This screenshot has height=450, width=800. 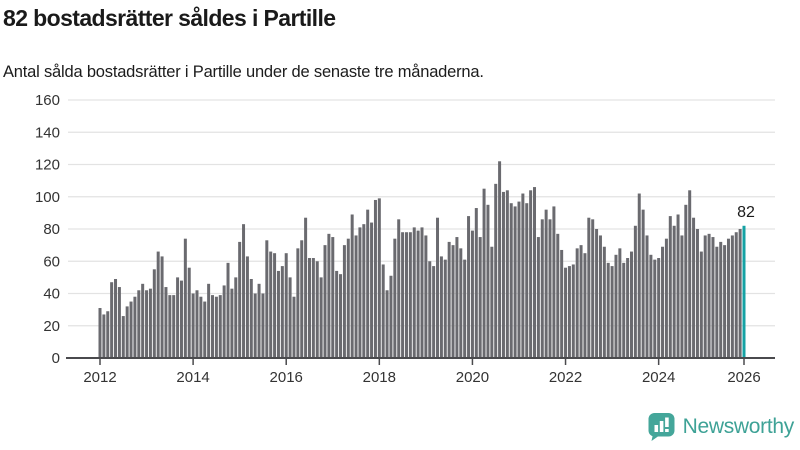 I want to click on x-axis-label: 2016, so click(x=286, y=377).